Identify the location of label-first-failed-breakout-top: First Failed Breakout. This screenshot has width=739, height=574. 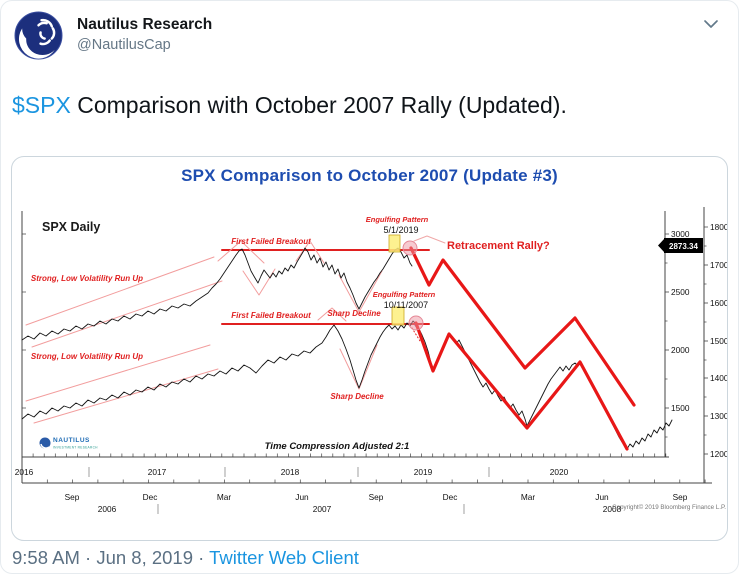
(271, 241).